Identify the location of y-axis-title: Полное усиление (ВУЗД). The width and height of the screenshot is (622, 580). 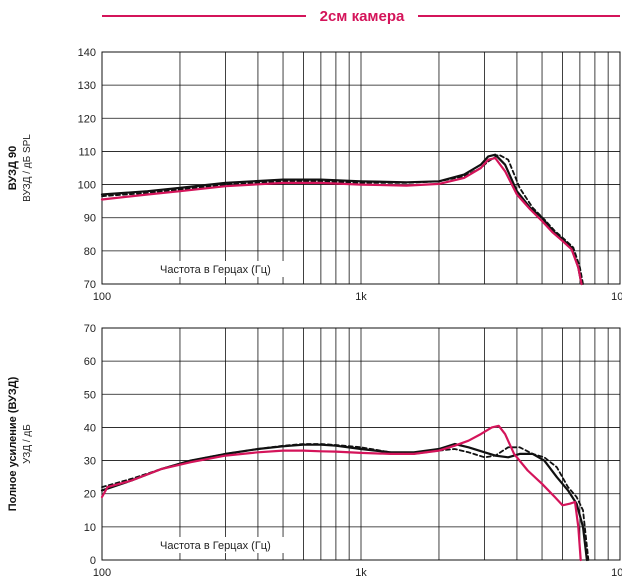
(13, 443).